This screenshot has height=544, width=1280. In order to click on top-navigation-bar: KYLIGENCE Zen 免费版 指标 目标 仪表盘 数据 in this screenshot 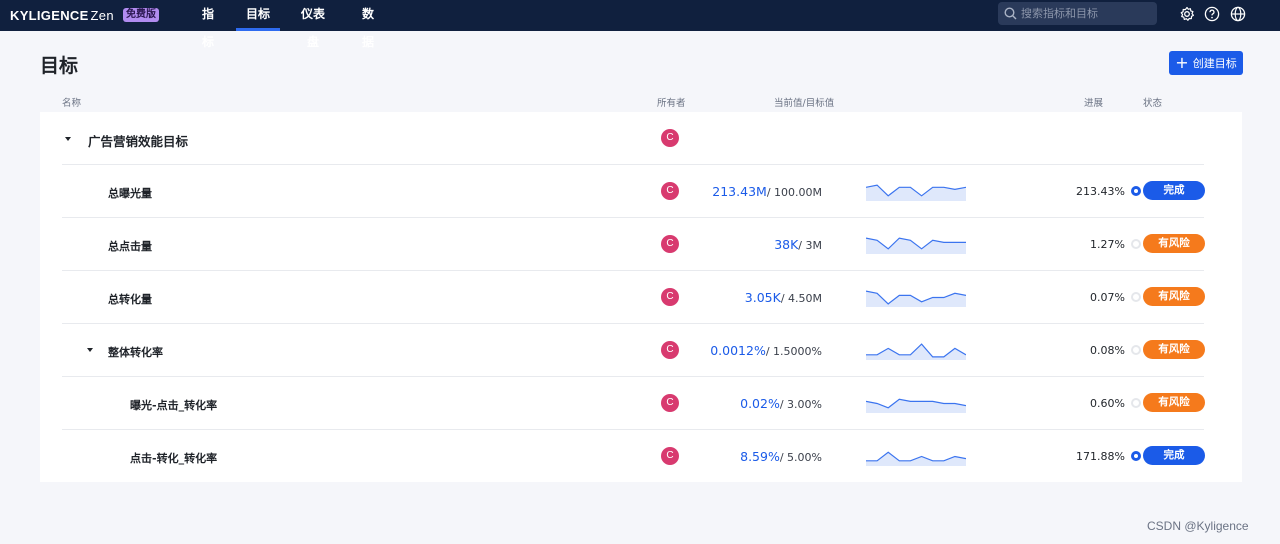, I will do `click(640, 24)`.